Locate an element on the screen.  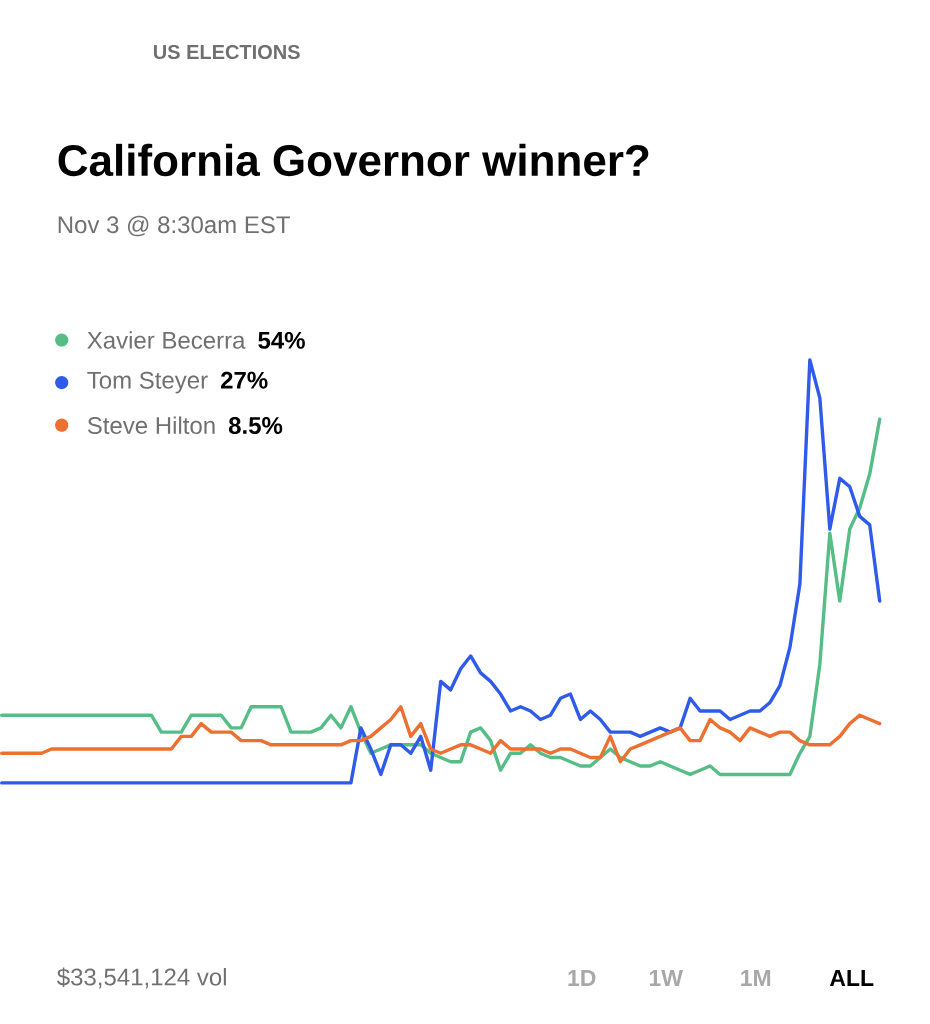
chart-title: California Governor winner? is located at coordinates (353, 160).